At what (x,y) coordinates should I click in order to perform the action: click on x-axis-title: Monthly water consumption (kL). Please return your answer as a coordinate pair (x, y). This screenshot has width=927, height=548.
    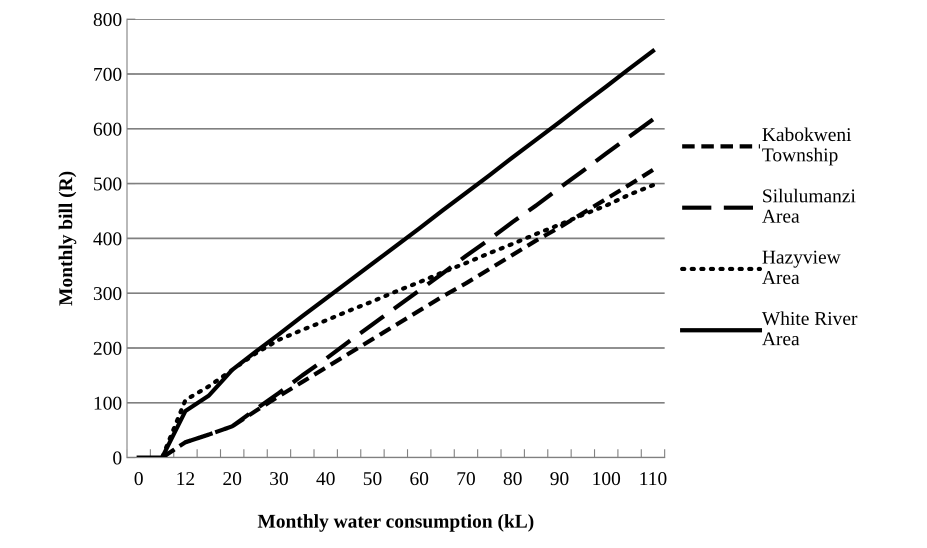
    Looking at the image, I should click on (396, 523).